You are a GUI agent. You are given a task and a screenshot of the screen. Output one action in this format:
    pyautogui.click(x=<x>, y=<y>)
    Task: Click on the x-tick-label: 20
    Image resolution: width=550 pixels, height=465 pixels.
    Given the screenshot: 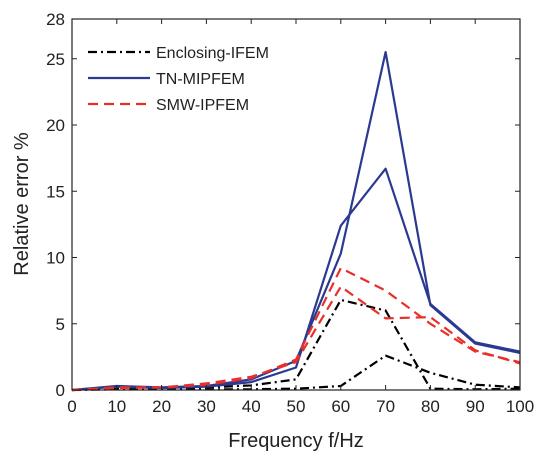 What is the action you would take?
    pyautogui.click(x=161, y=406)
    